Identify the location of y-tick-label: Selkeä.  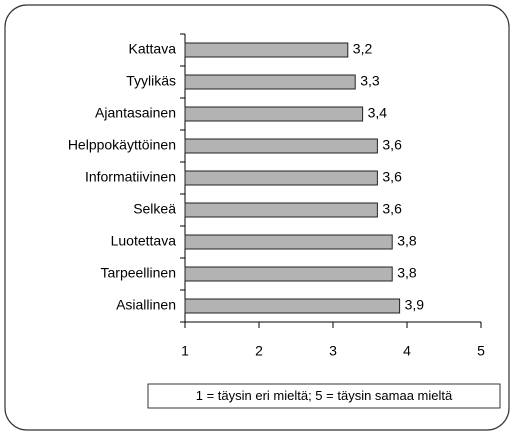
(154, 209).